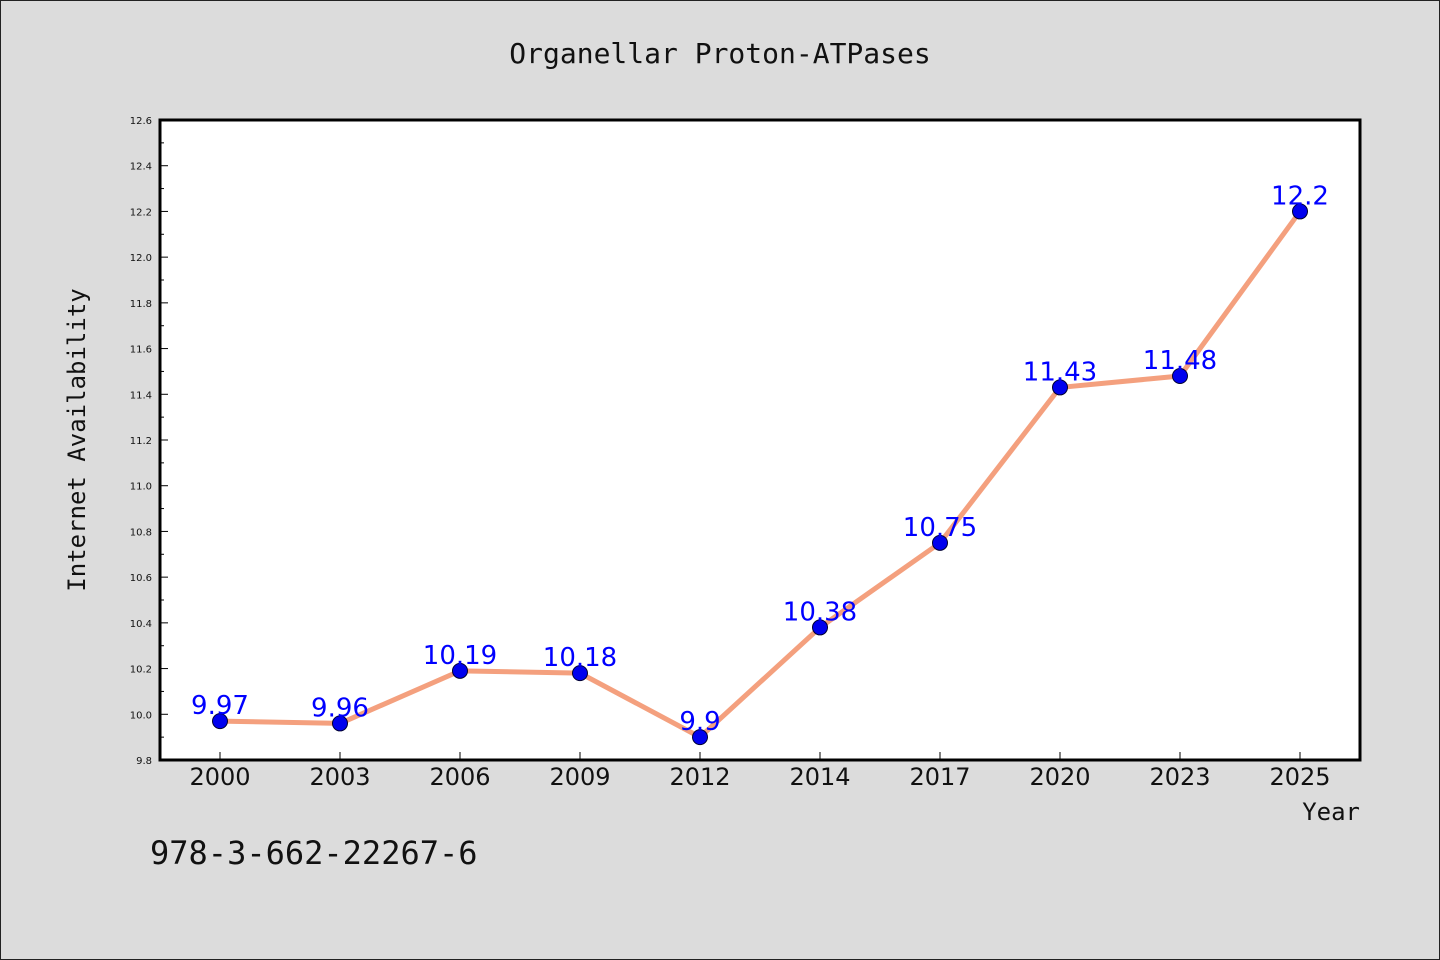 The height and width of the screenshot is (960, 1440). I want to click on data-label: 10.38, so click(820, 612).